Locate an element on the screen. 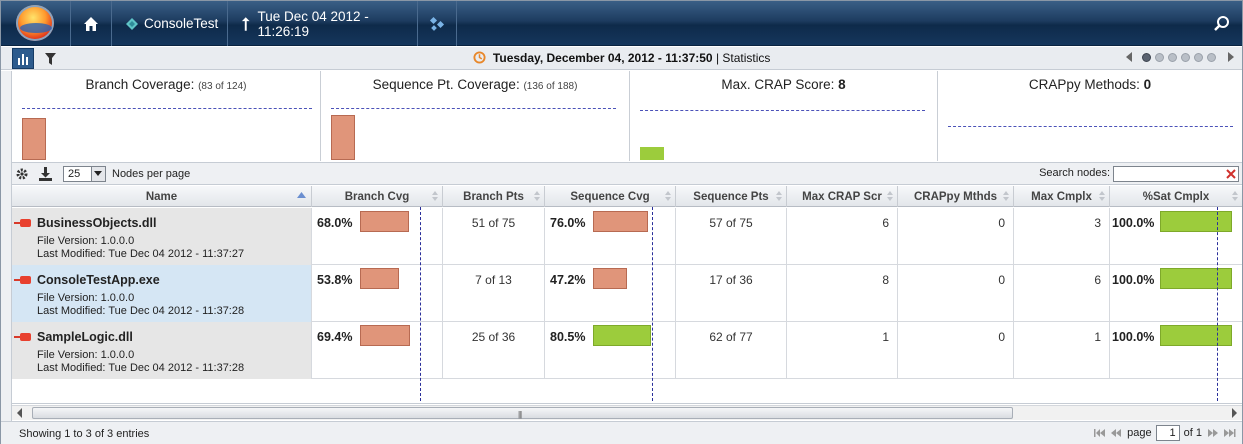 The width and height of the screenshot is (1243, 444). sequence-cvg-value: 76.0% is located at coordinates (568, 223).